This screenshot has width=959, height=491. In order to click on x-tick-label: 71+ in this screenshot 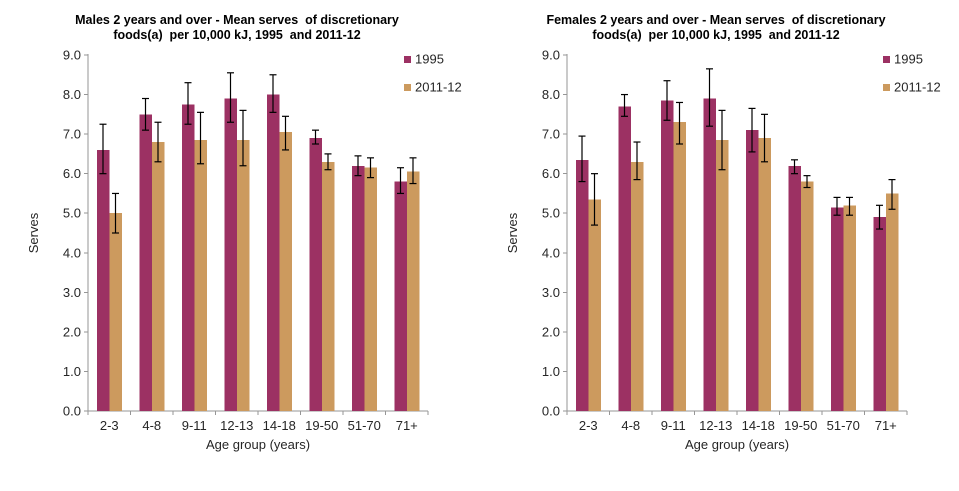, I will do `click(407, 425)`.